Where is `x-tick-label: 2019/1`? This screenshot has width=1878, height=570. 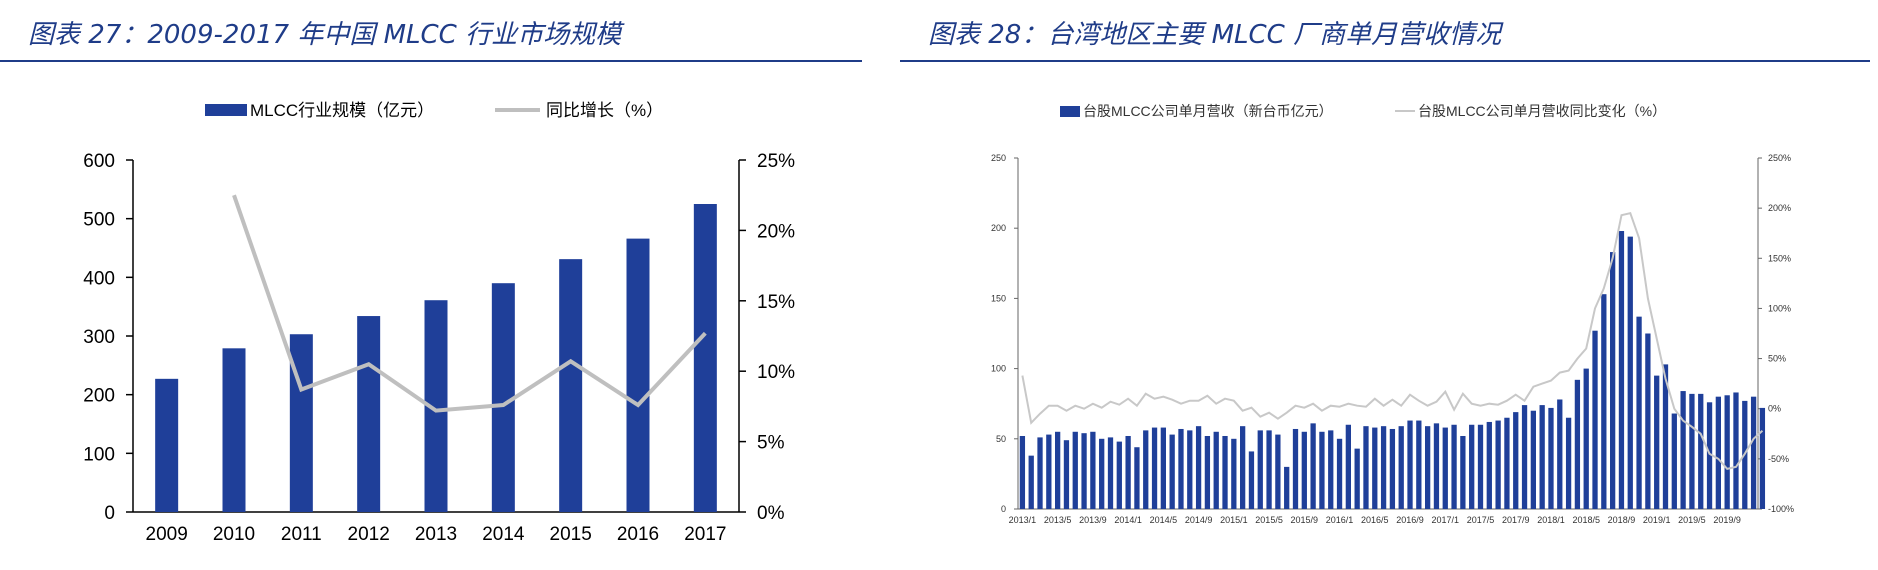 x-tick-label: 2019/1 is located at coordinates (1657, 520).